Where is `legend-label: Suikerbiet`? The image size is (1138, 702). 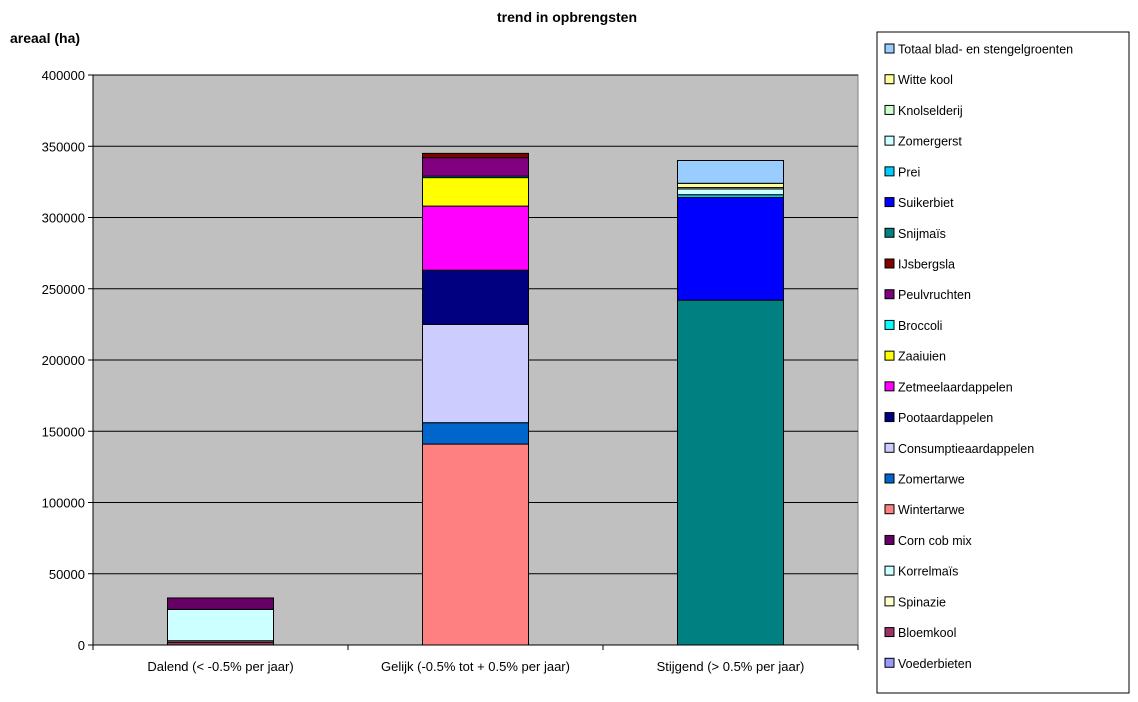
legend-label: Suikerbiet is located at coordinates (926, 203).